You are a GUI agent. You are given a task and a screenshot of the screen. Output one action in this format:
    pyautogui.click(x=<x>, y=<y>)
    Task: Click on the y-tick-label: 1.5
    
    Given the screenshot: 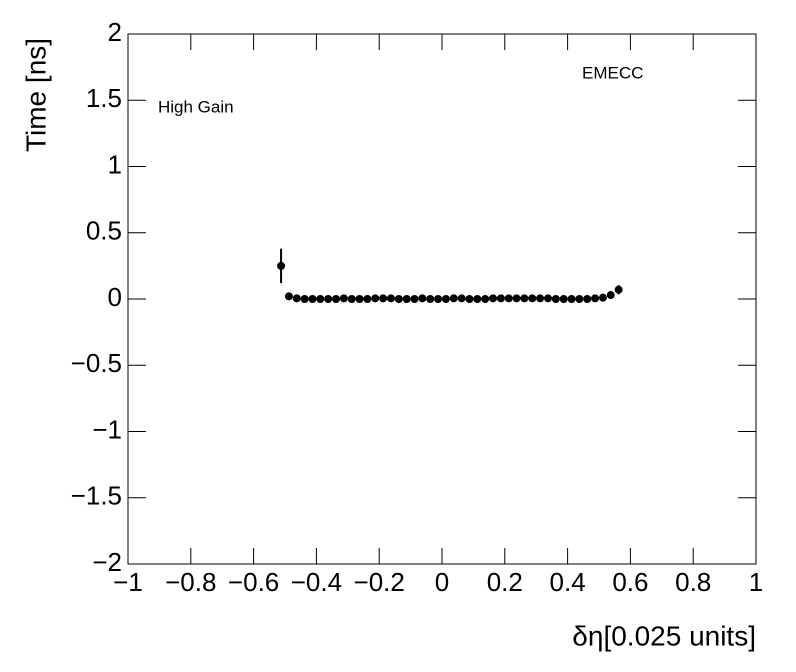 What is the action you would take?
    pyautogui.click(x=104, y=98)
    